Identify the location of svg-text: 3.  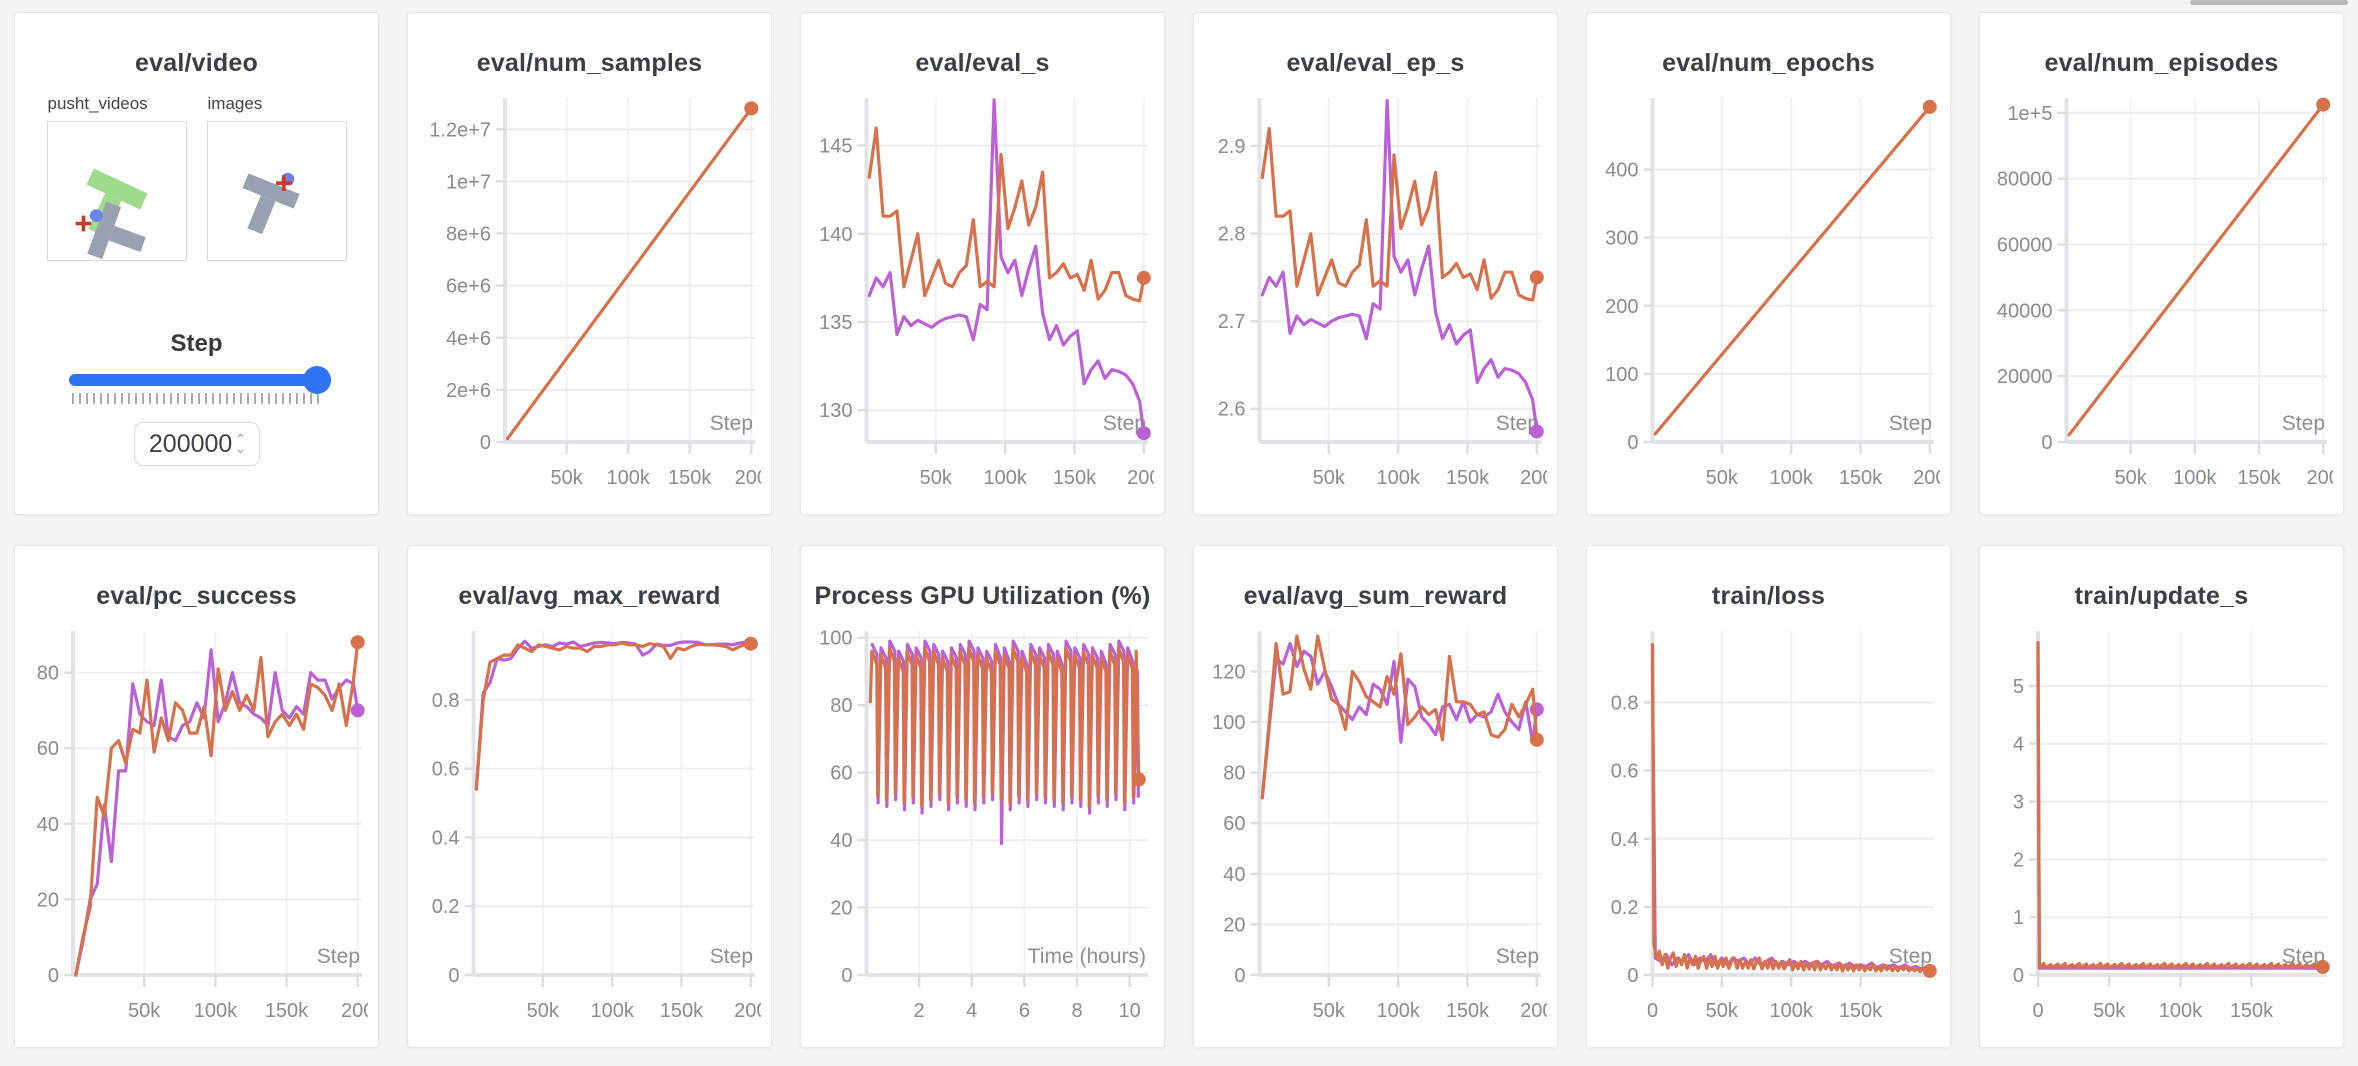
(2018, 803).